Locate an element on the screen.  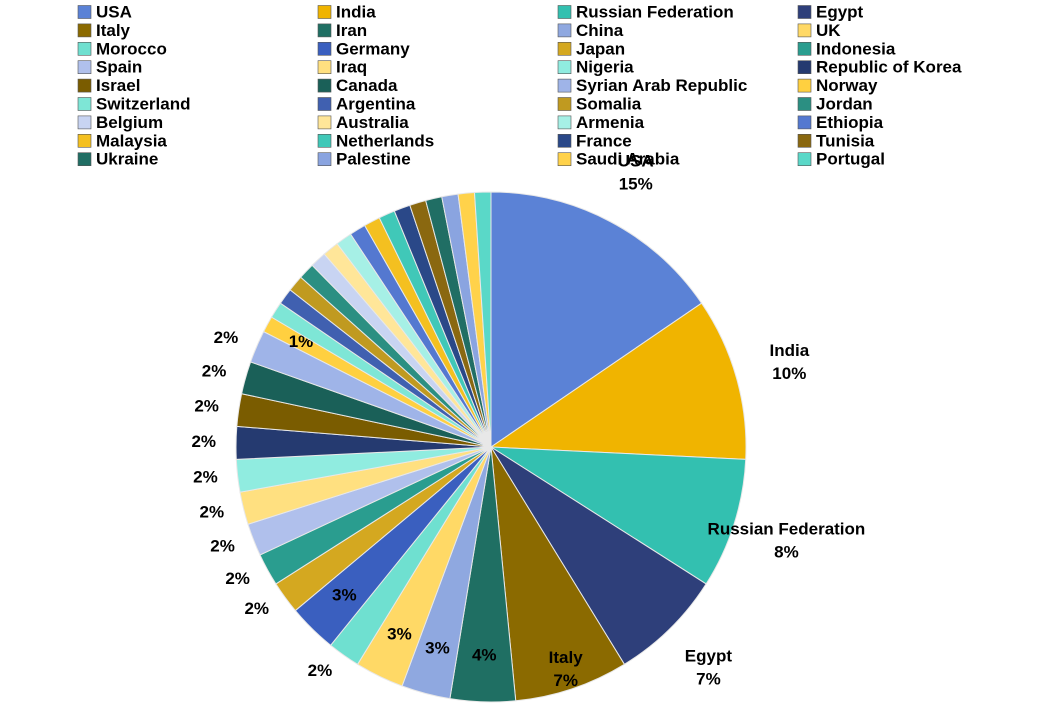
legend-label: Japan is located at coordinates (600, 48).